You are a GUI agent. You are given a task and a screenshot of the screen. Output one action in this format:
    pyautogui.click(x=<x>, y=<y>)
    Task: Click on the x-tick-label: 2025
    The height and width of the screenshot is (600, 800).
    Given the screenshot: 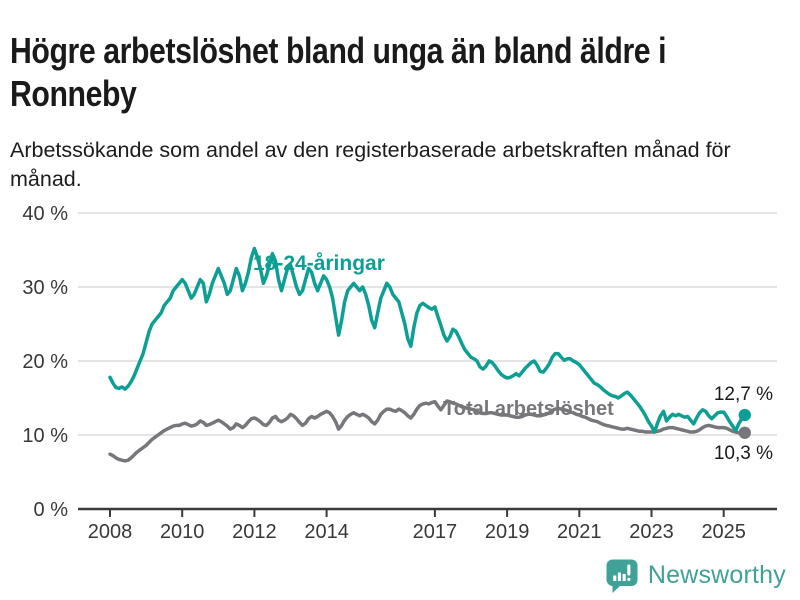 What is the action you would take?
    pyautogui.click(x=723, y=532)
    